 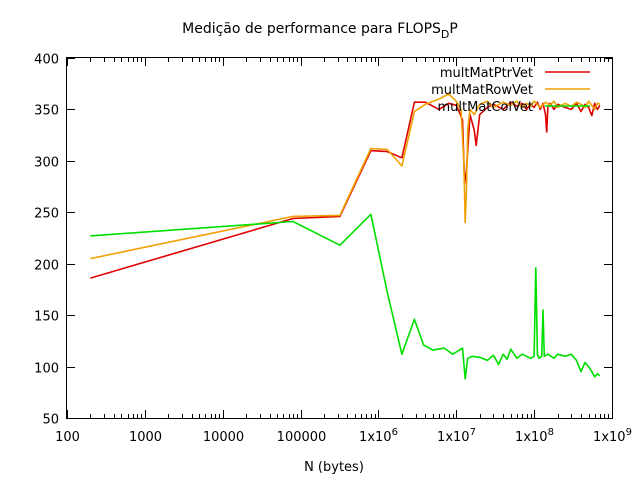 I want to click on legend-label-multMatRowVet: multMatRowVet, so click(x=482, y=90).